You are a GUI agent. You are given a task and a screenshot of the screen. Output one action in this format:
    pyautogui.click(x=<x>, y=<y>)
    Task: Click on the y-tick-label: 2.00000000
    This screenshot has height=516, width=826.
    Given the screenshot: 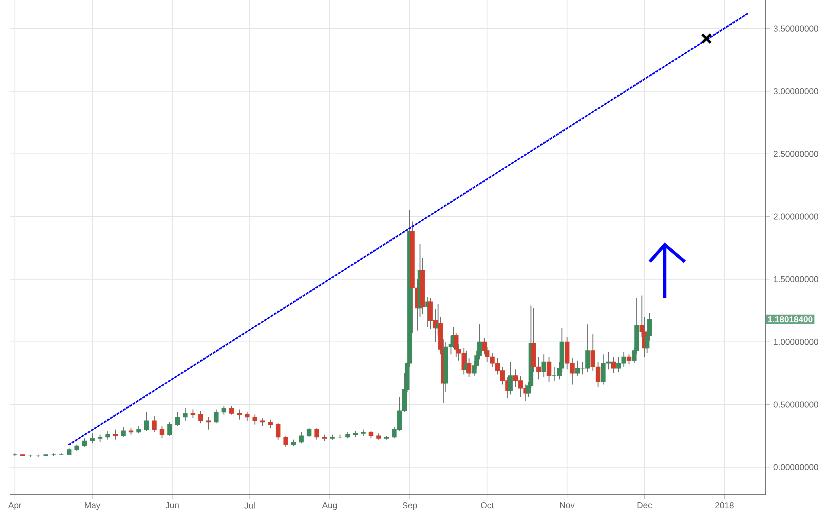 What is the action you would take?
    pyautogui.click(x=796, y=217)
    